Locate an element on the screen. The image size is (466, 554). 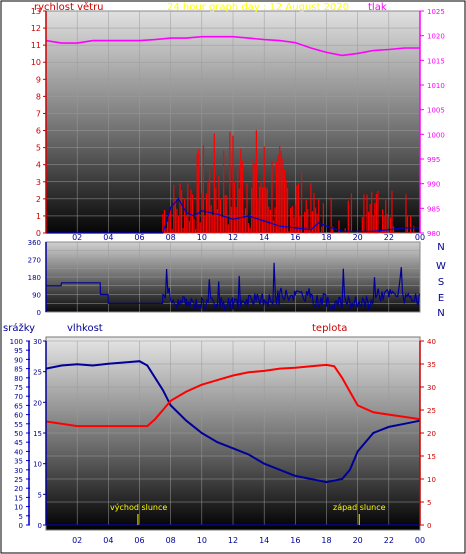
direction-line is located at coordinates (233, 287).